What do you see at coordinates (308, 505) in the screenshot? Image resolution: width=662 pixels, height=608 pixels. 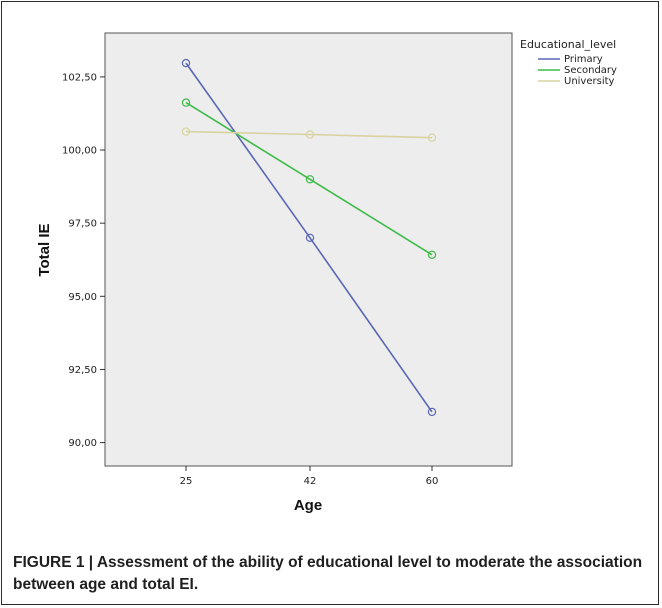 I see `x-axis-title: Age` at bounding box center [308, 505].